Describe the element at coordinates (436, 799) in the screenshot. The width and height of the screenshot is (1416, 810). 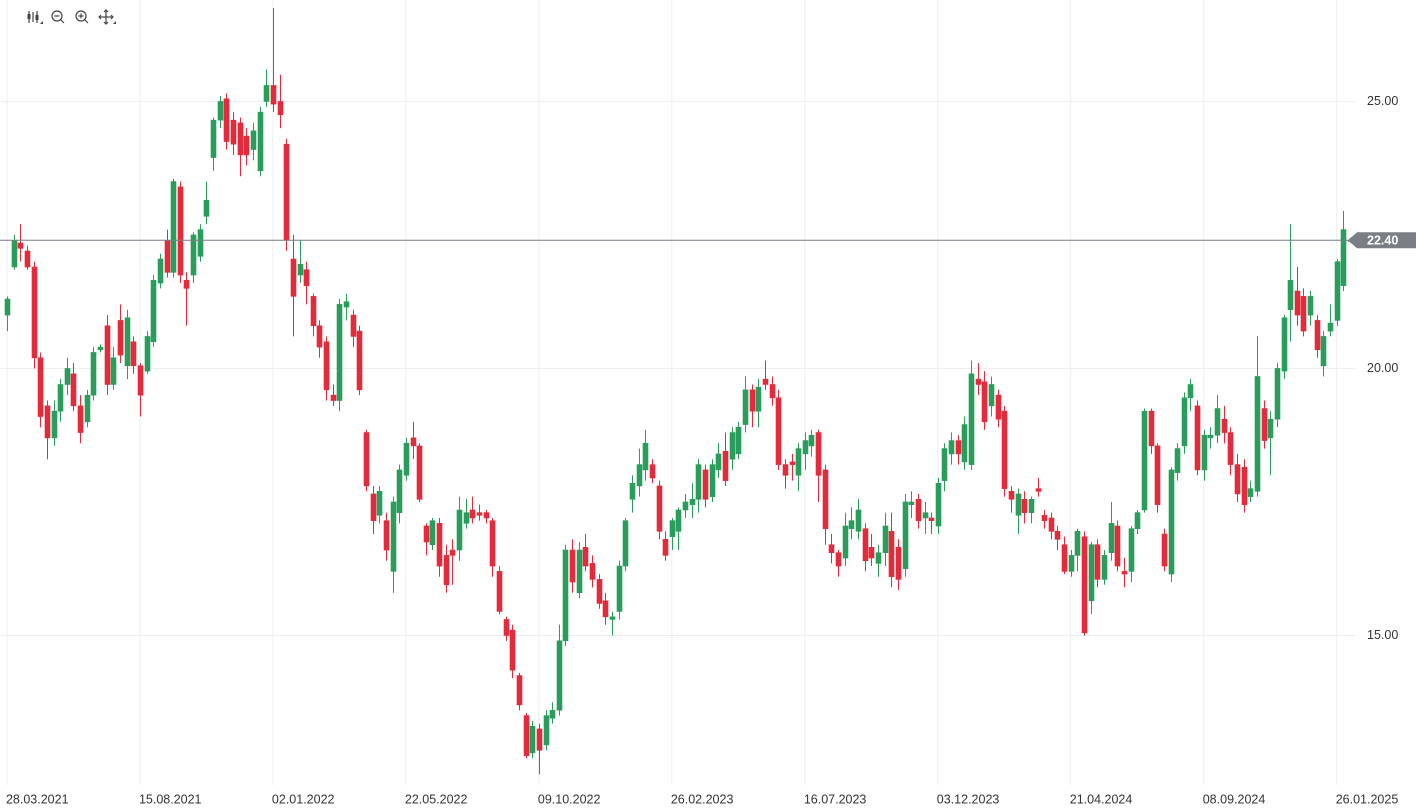
I see `x-tick-label: 22.05.2022` at that location.